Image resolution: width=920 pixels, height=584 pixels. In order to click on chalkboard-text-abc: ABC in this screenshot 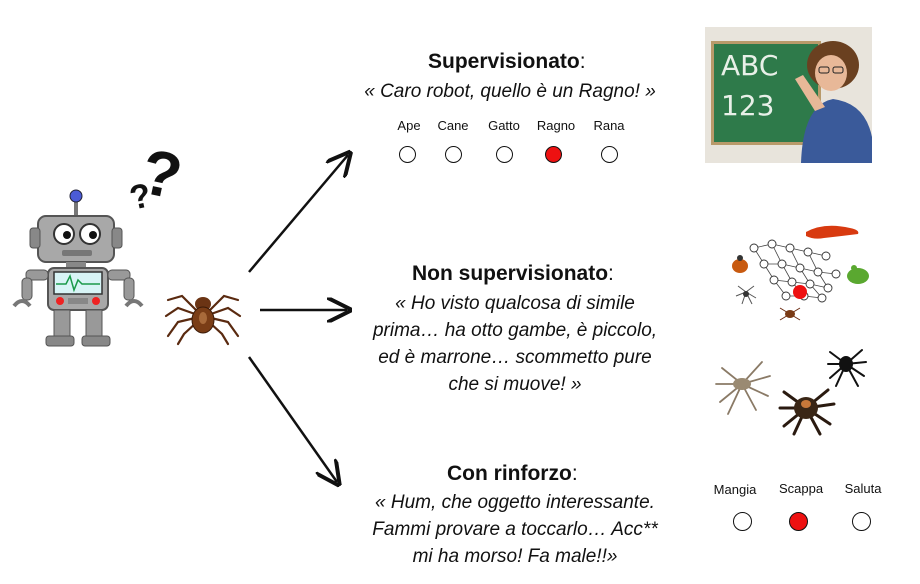, I will do `click(750, 65)`.